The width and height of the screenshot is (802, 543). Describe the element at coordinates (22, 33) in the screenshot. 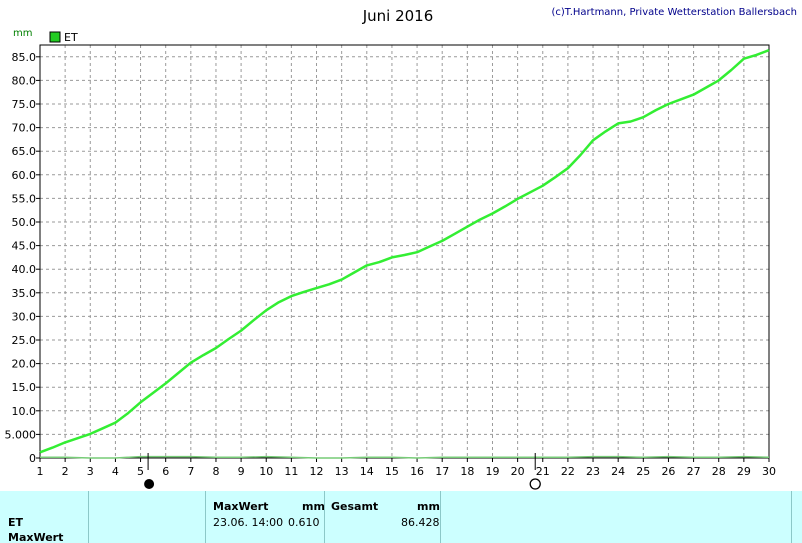

I see `y-axis-unit: mm` at that location.